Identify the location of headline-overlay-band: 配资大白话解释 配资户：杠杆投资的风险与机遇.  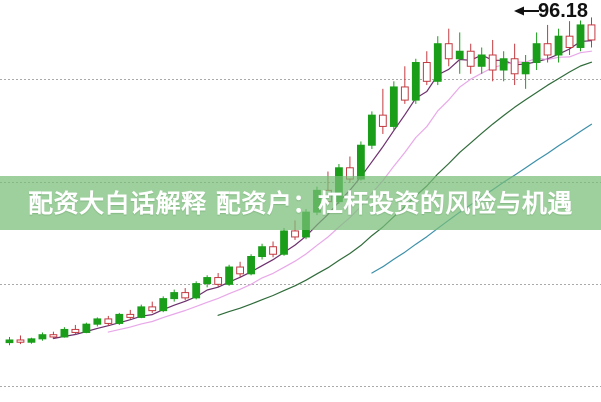
(300, 203).